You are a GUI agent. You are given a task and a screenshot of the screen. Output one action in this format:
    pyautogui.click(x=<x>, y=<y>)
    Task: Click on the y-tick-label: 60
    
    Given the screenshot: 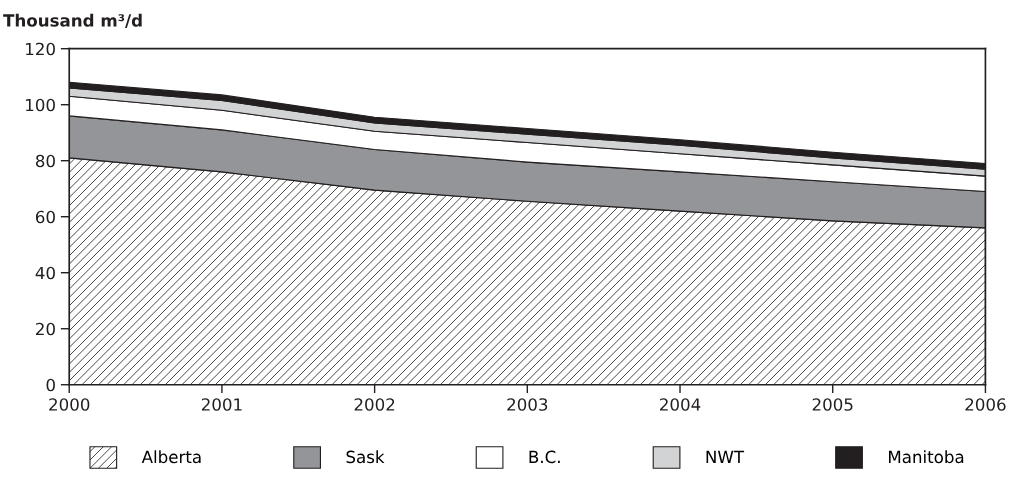 What is the action you would take?
    pyautogui.click(x=45, y=217)
    